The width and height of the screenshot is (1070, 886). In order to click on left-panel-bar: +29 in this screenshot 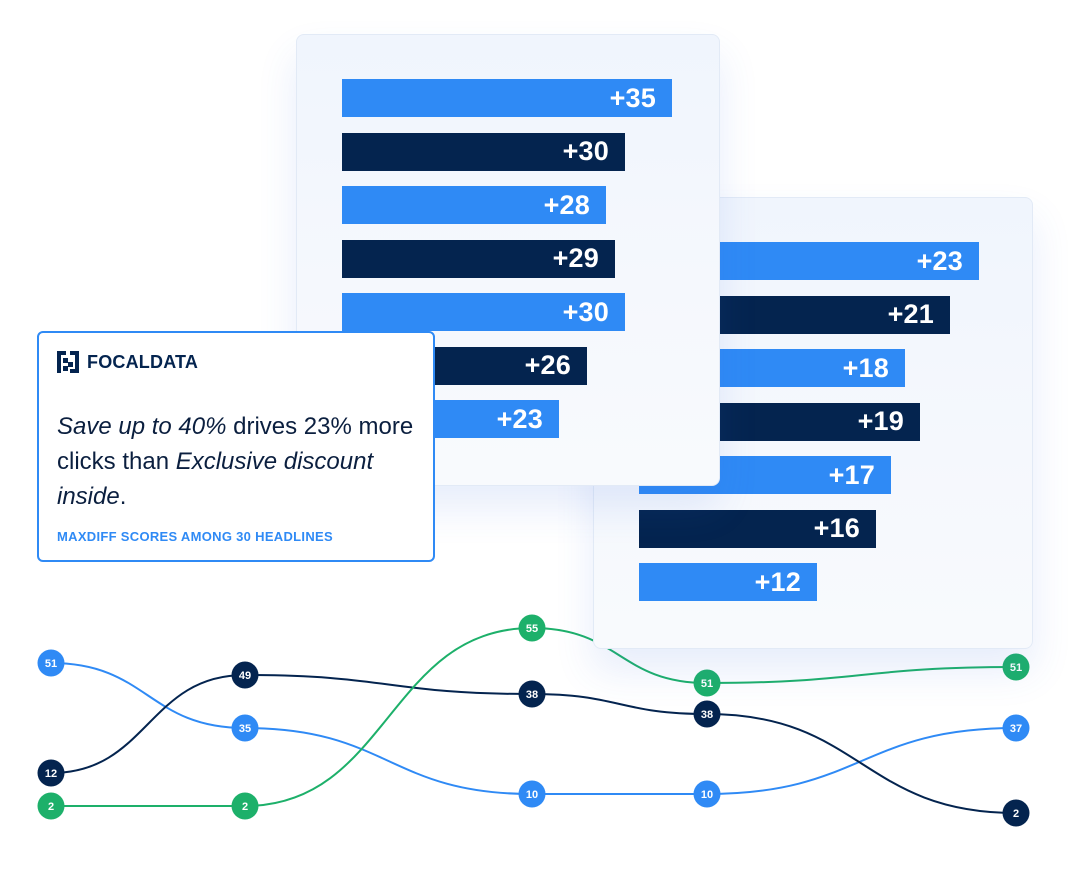, I will do `click(478, 258)`.